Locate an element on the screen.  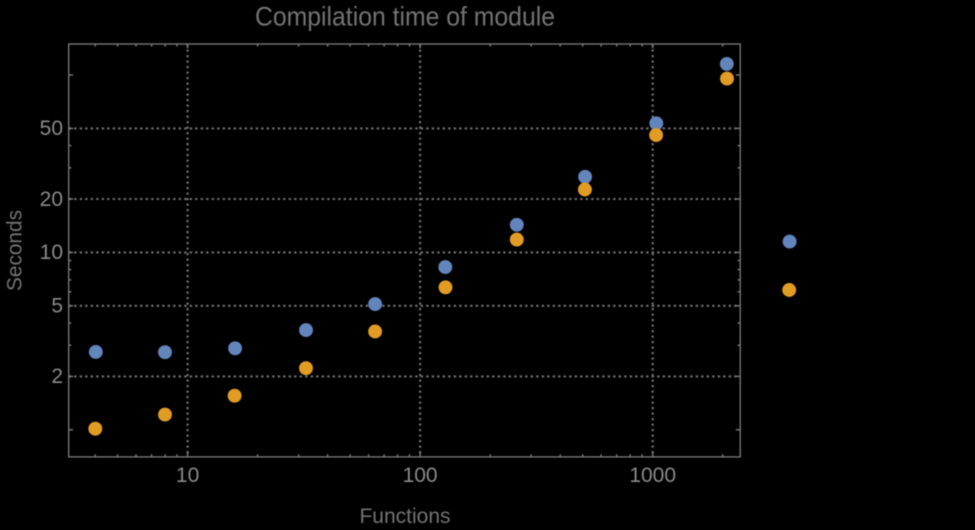
svg-text: 100 is located at coordinates (420, 475).